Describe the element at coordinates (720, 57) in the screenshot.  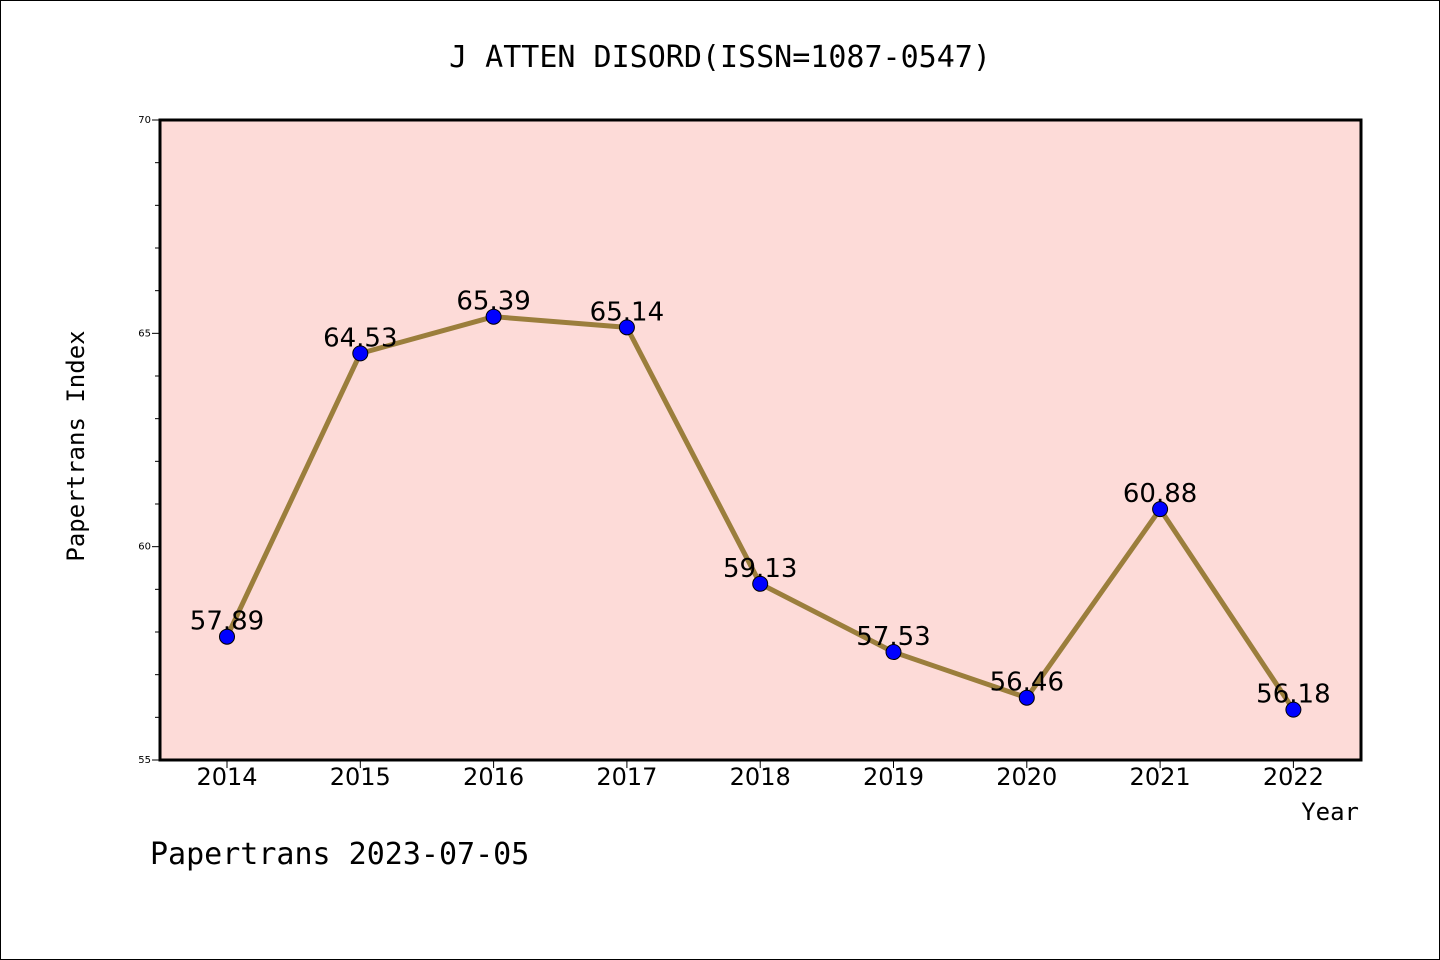
I see `chart-title: J ATTEN DISORD(ISSN=1087-0547)` at that location.